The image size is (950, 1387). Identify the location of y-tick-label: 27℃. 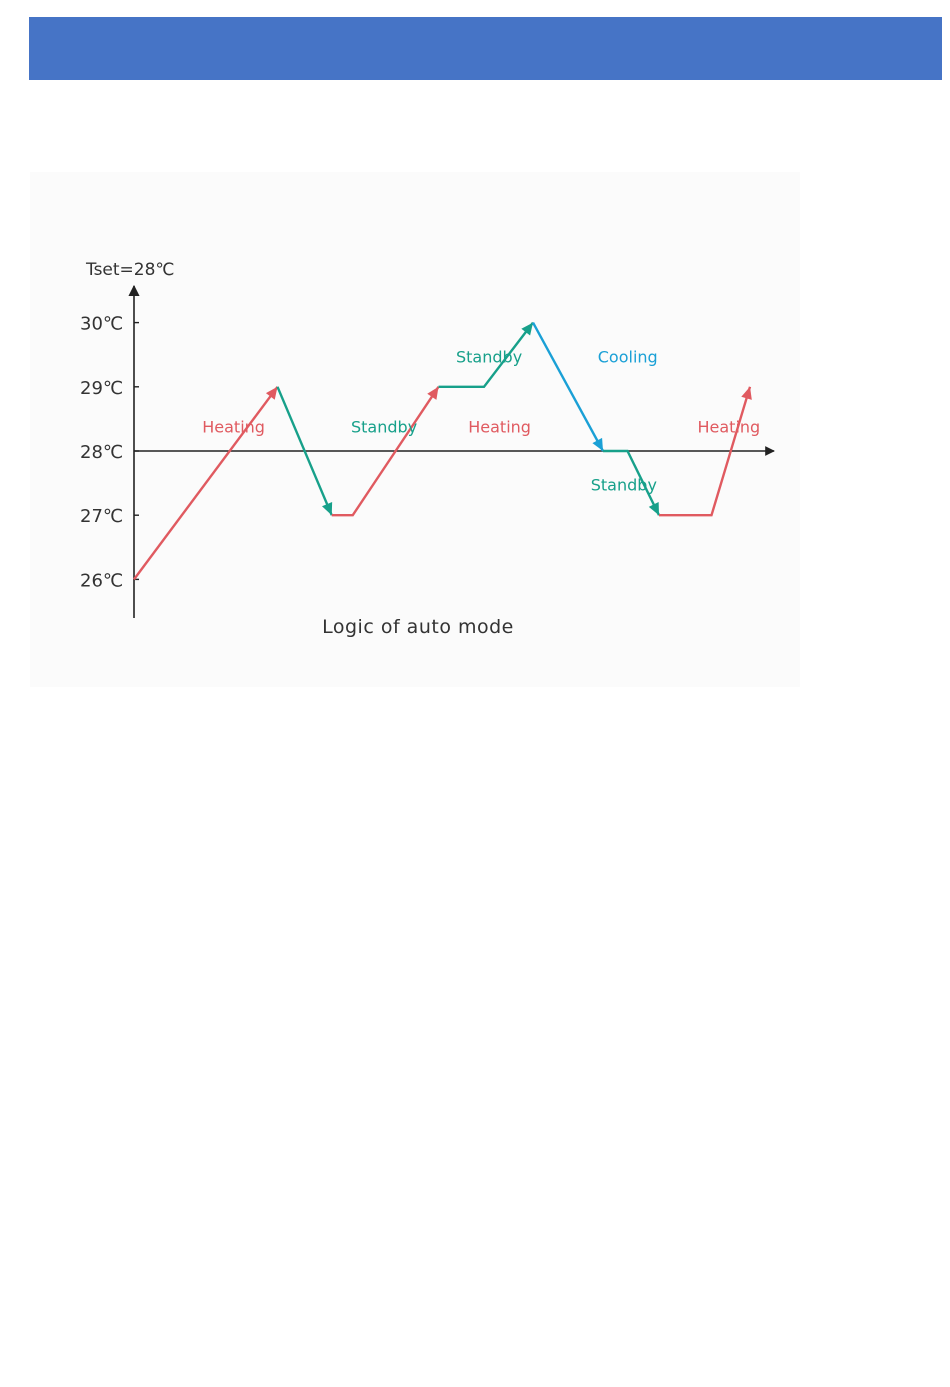
(101, 516).